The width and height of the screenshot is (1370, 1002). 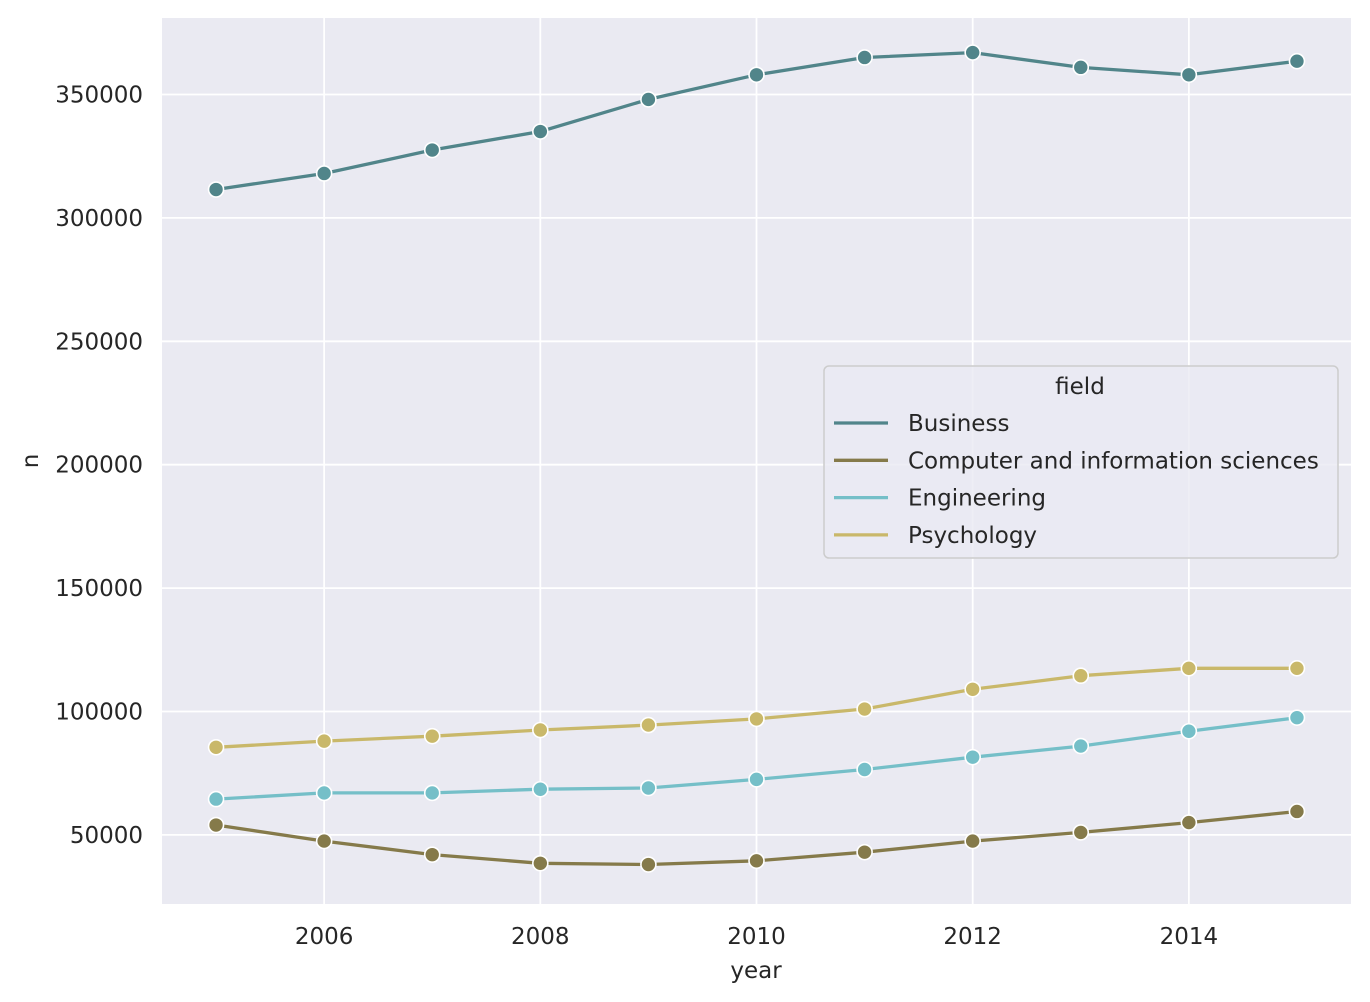 What do you see at coordinates (31, 461) in the screenshot?
I see `y-axis-label: n` at bounding box center [31, 461].